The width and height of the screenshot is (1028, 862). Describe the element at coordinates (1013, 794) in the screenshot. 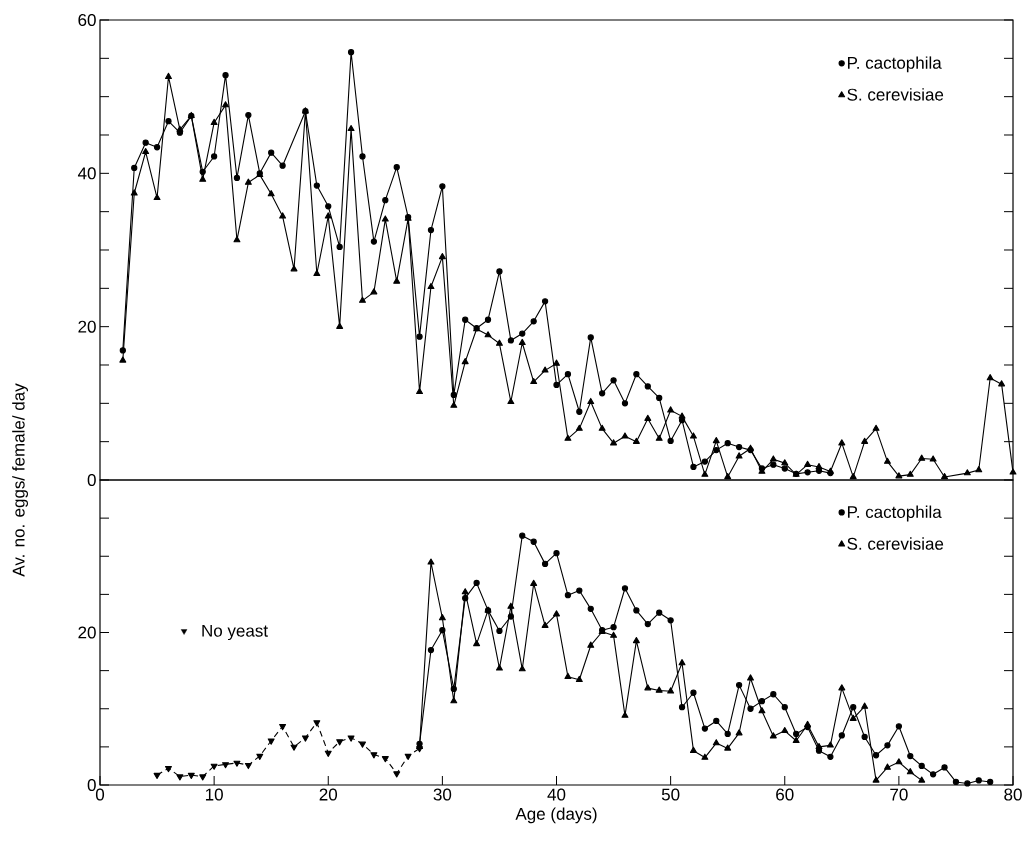

I see `x-tick-label: 80` at that location.